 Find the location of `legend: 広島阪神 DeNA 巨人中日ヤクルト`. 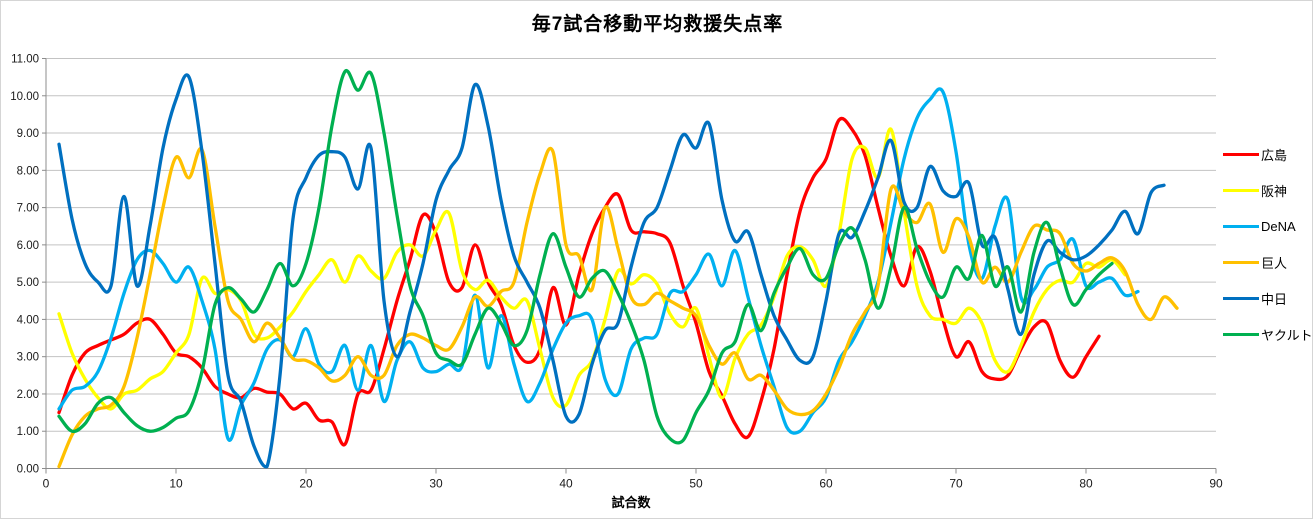

legend: 広島阪神 DeNA 巨人中日ヤクルト is located at coordinates (1268, 255).